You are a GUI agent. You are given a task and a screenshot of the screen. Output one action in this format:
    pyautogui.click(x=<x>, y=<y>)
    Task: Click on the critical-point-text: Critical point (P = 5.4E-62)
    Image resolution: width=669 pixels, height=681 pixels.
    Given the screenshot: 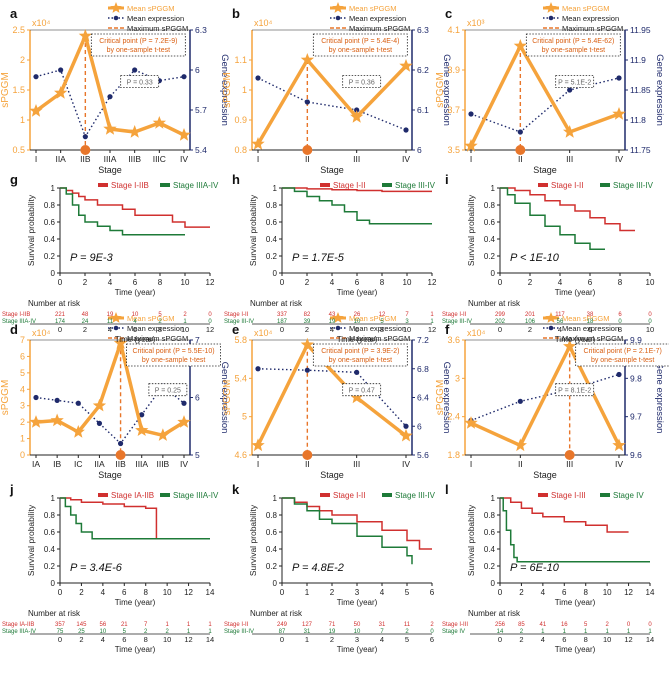 What is the action you would take?
    pyautogui.click(x=573, y=41)
    